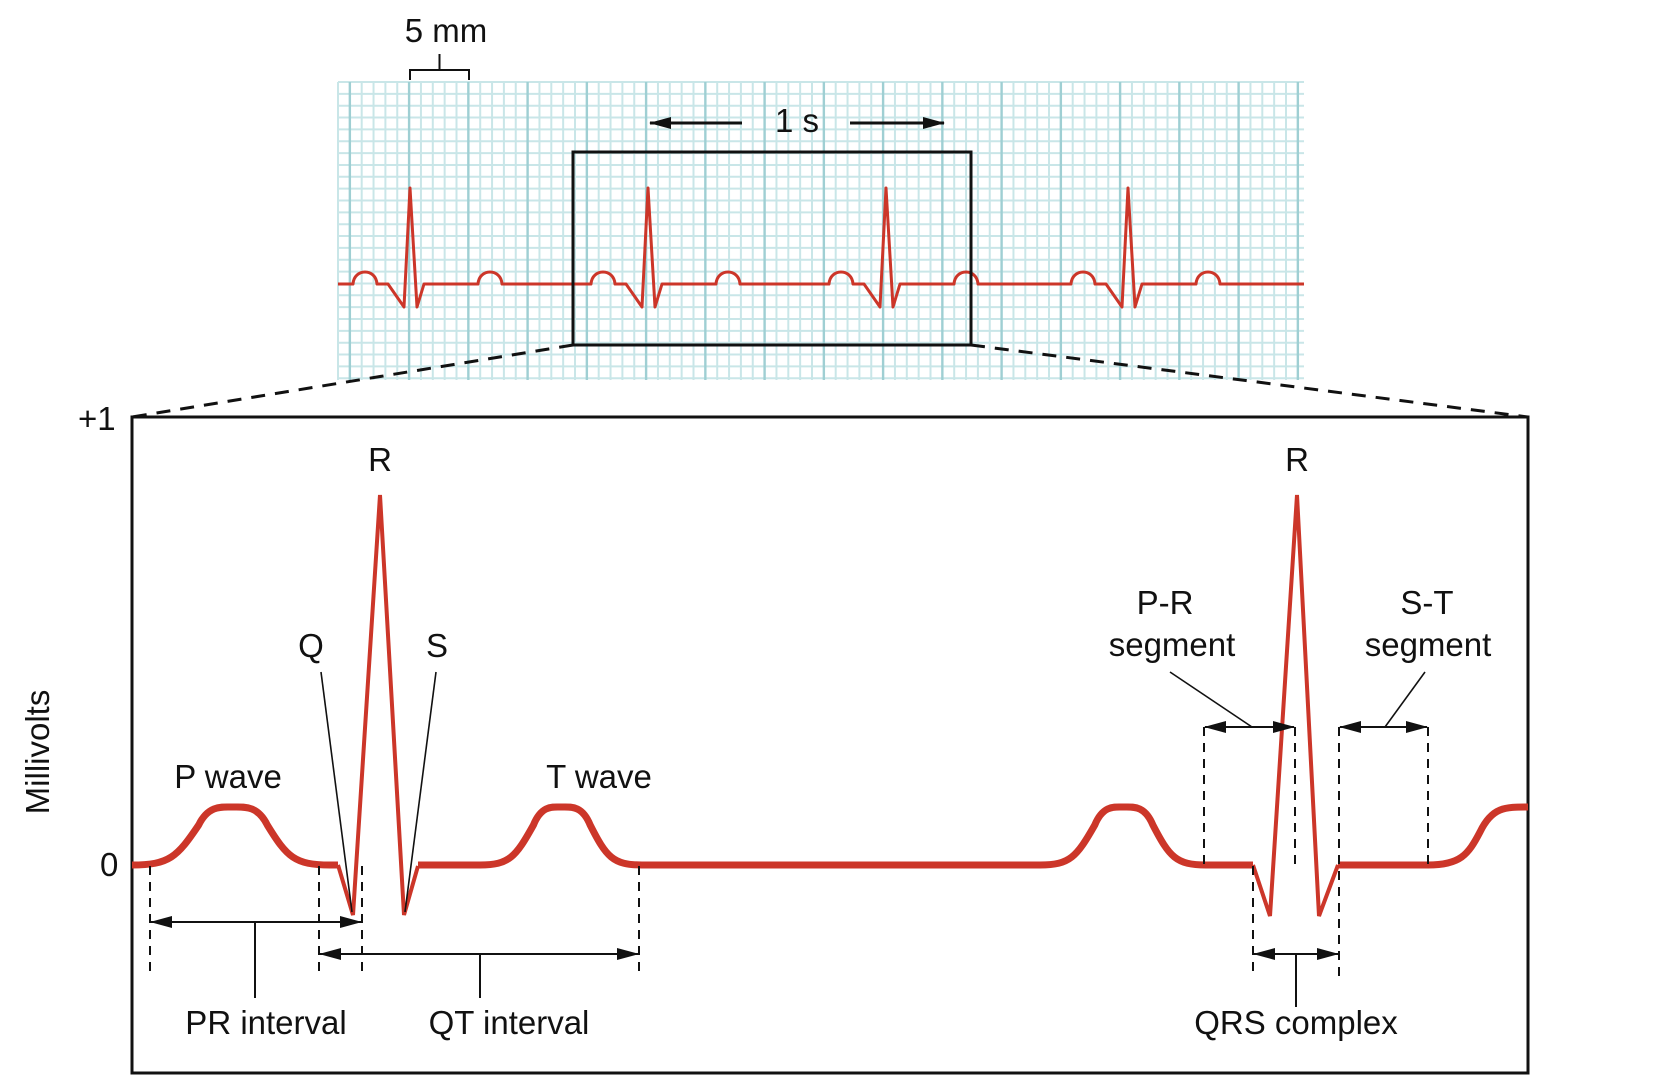 The width and height of the screenshot is (1658, 1091). I want to click on st-segment-label-line2: segment, so click(1428, 644).